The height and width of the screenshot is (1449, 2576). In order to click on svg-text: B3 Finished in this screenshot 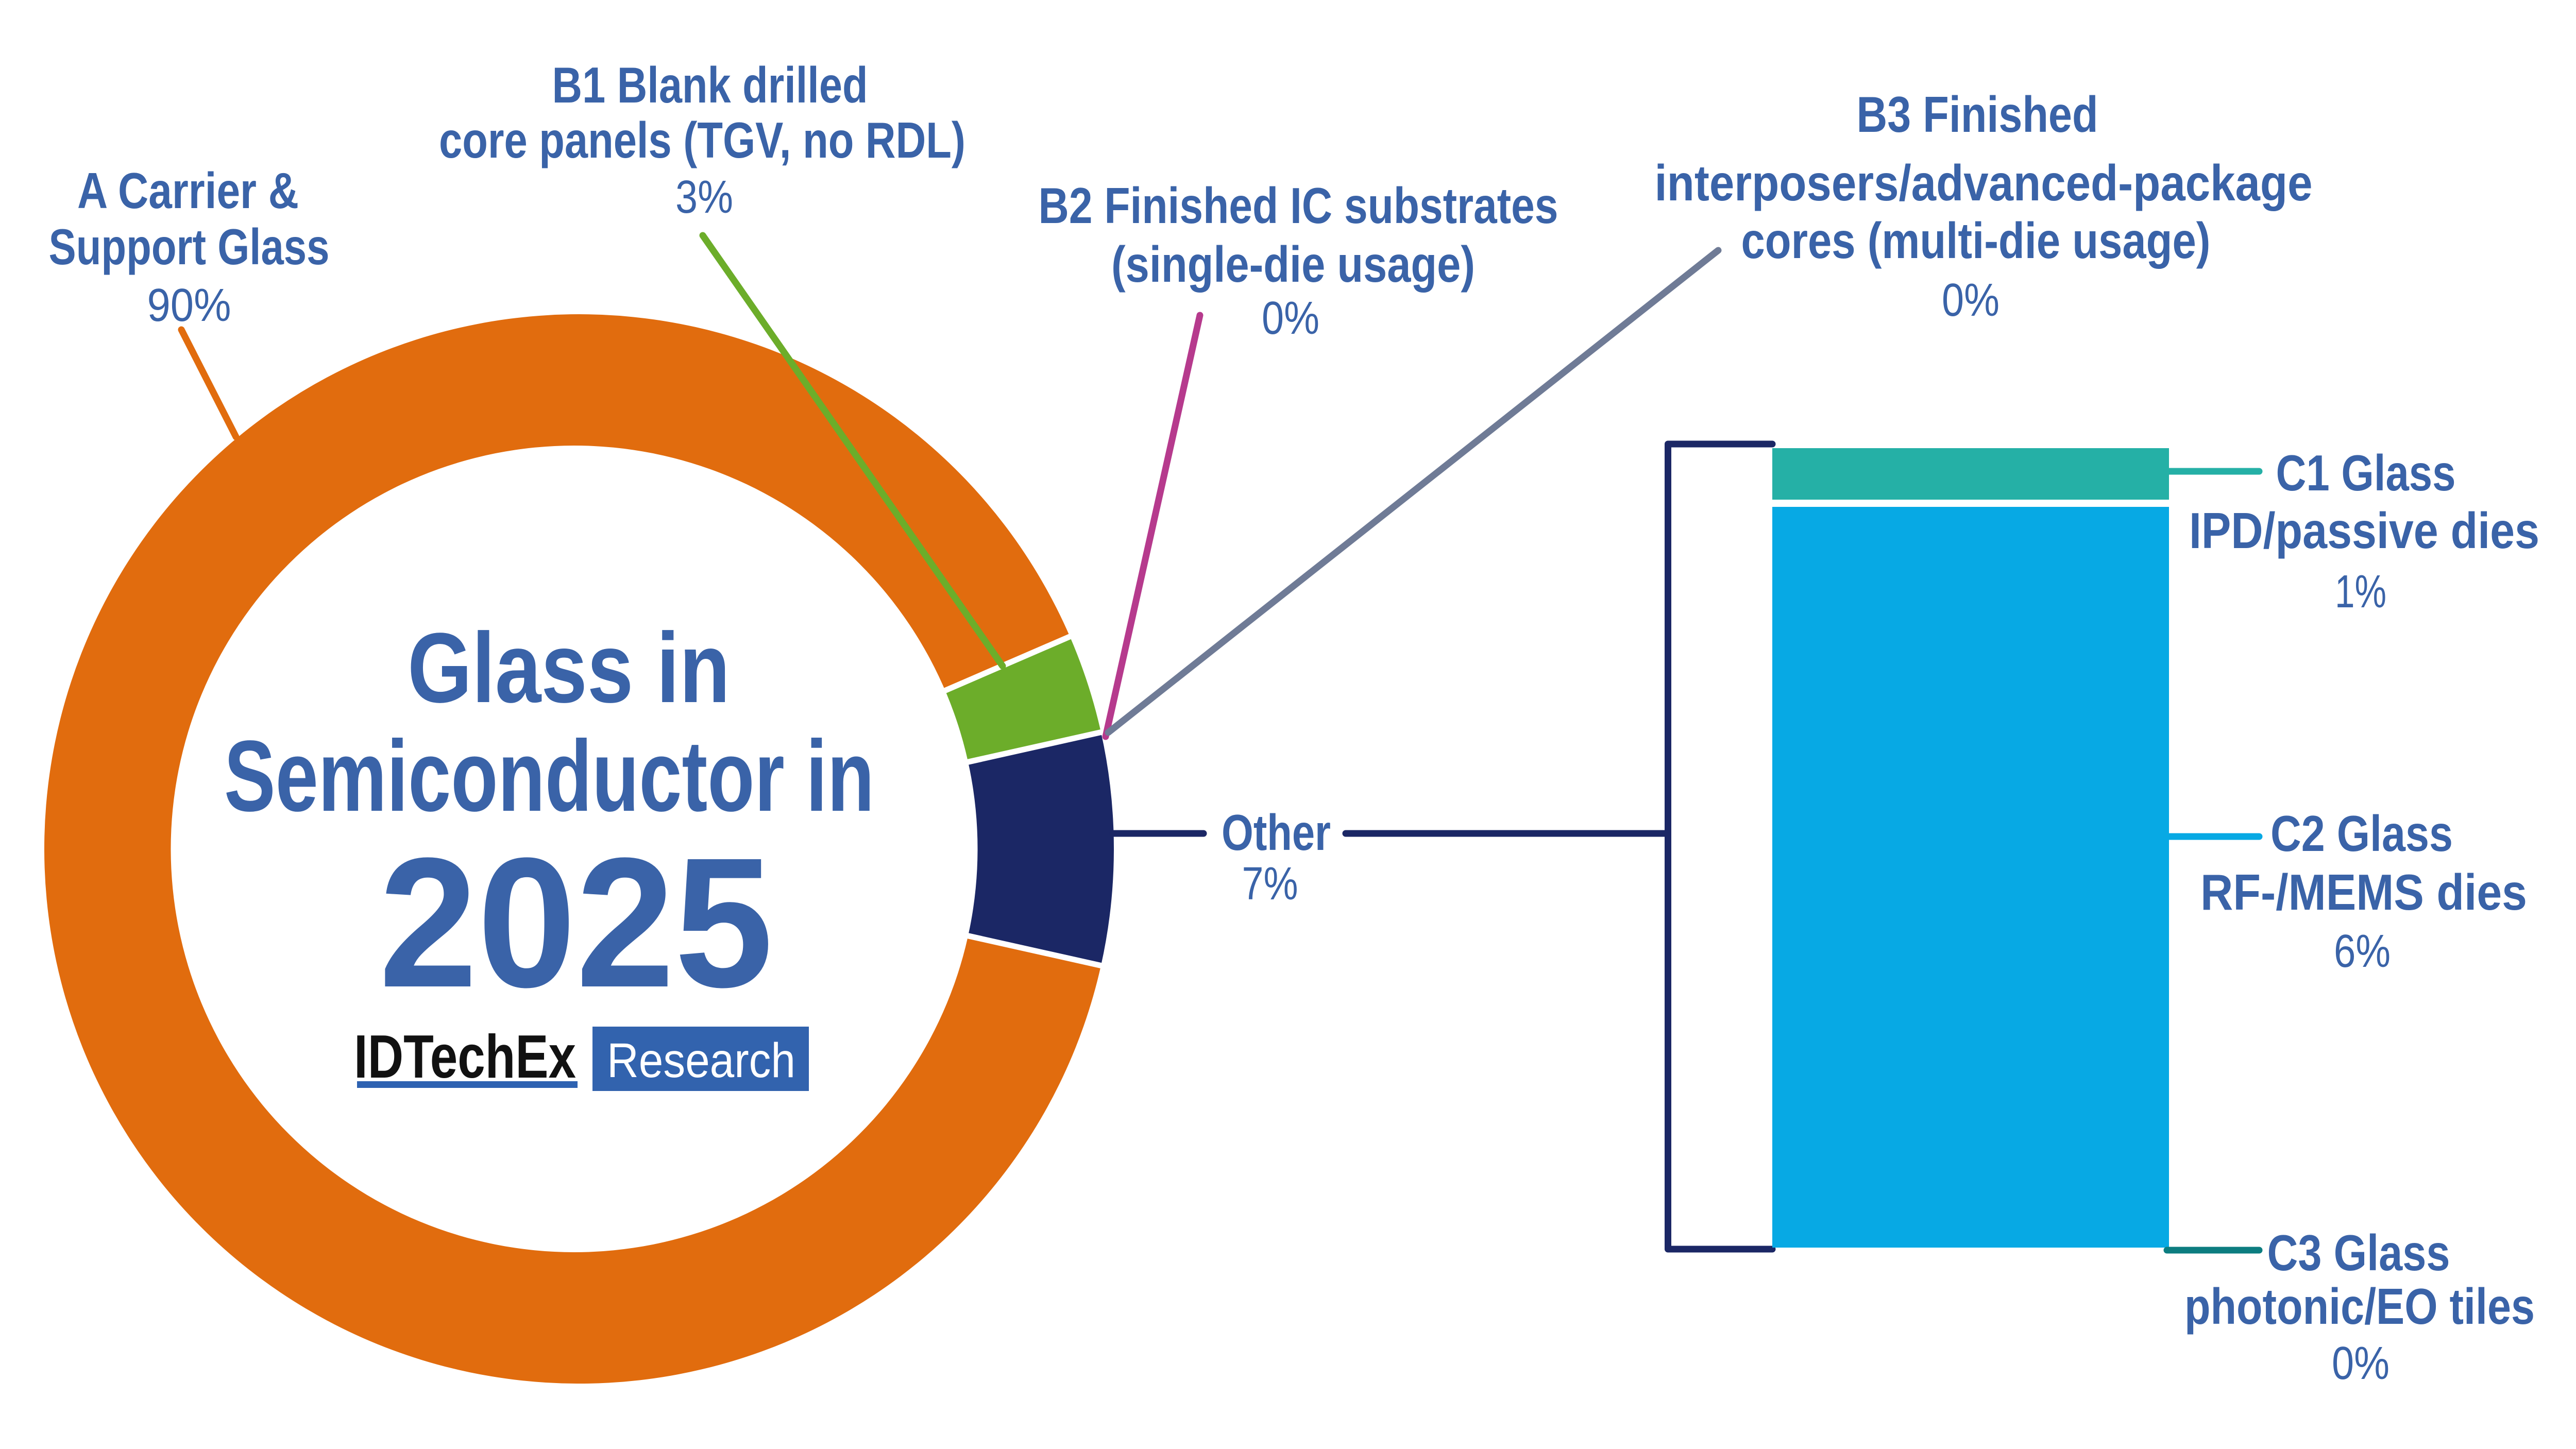, I will do `click(1977, 115)`.